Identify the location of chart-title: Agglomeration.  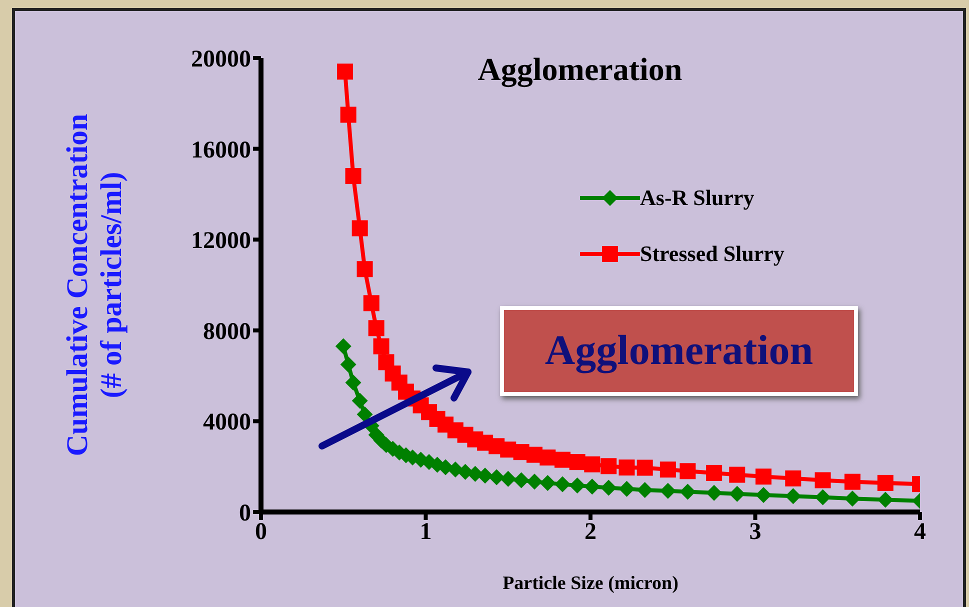
(580, 69).